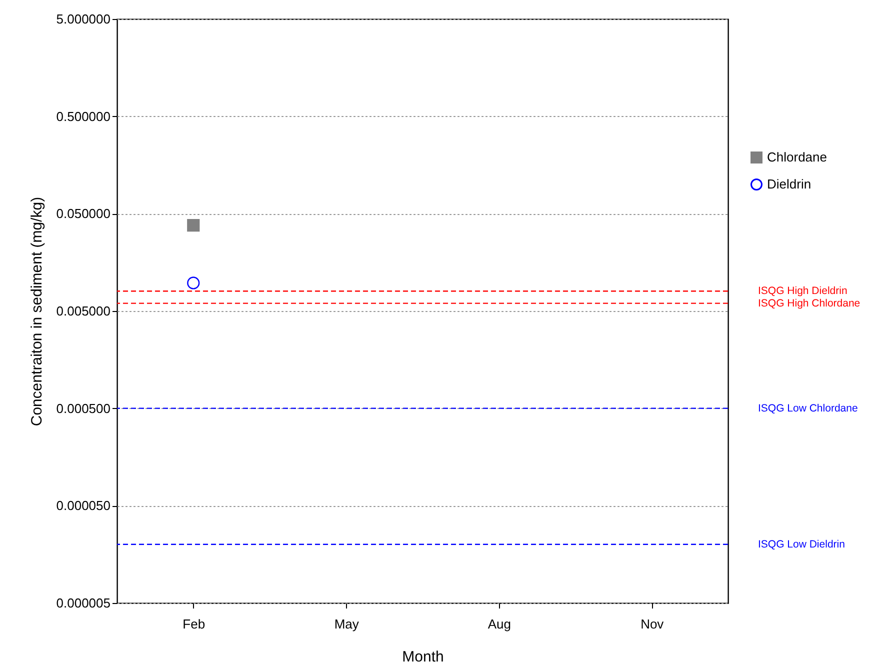 Image resolution: width=888 pixels, height=671 pixels. What do you see at coordinates (83, 506) in the screenshot?
I see `y-tick-label: 0.000050` at bounding box center [83, 506].